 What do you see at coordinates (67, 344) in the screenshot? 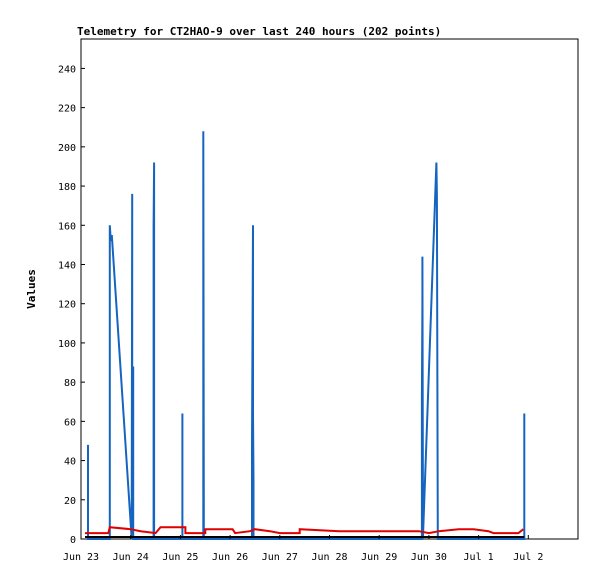
I see `y-tick-label: 100` at bounding box center [67, 344].